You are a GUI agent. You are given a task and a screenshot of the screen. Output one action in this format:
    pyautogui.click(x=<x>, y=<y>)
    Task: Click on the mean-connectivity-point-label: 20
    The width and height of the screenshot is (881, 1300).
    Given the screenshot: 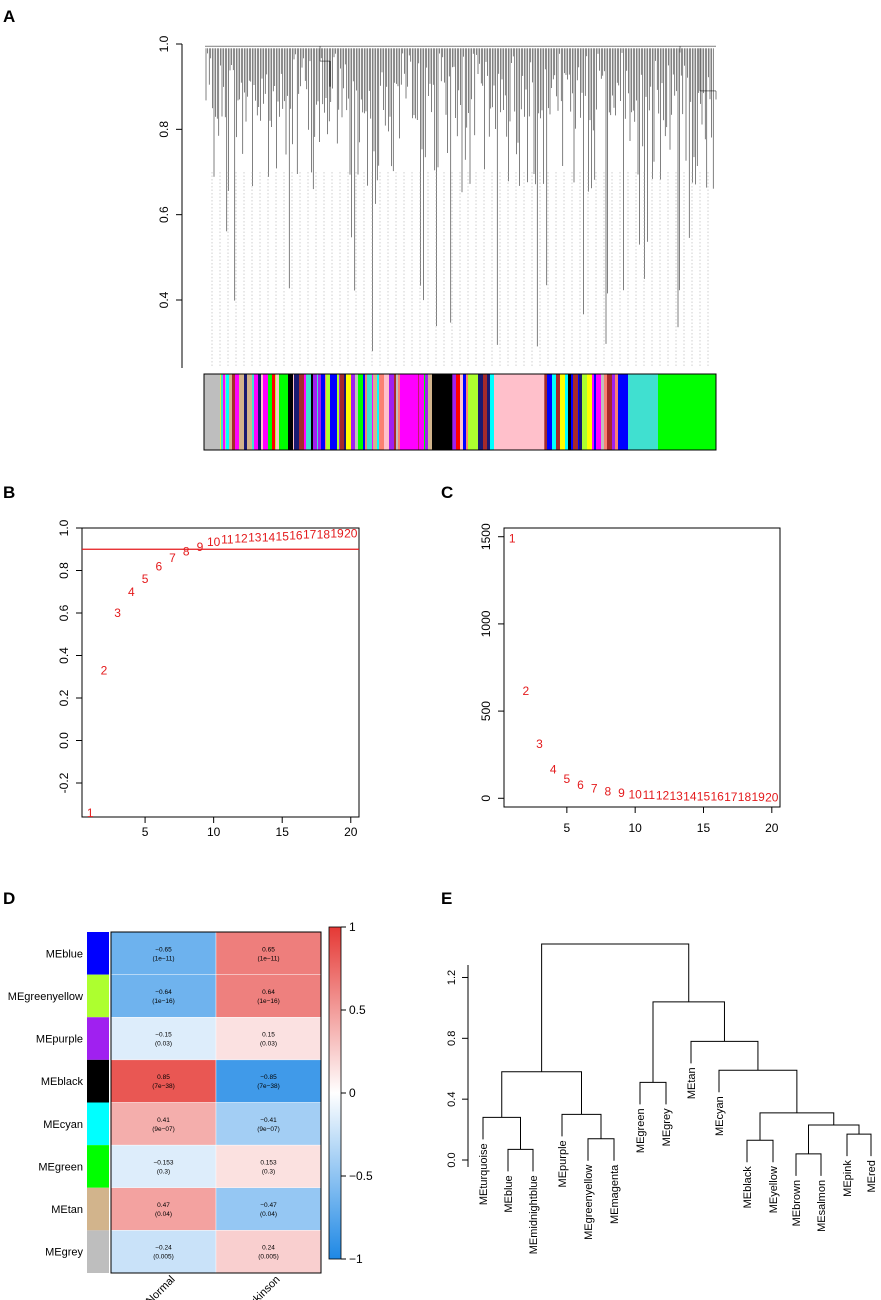 What is the action you would take?
    pyautogui.click(x=772, y=797)
    